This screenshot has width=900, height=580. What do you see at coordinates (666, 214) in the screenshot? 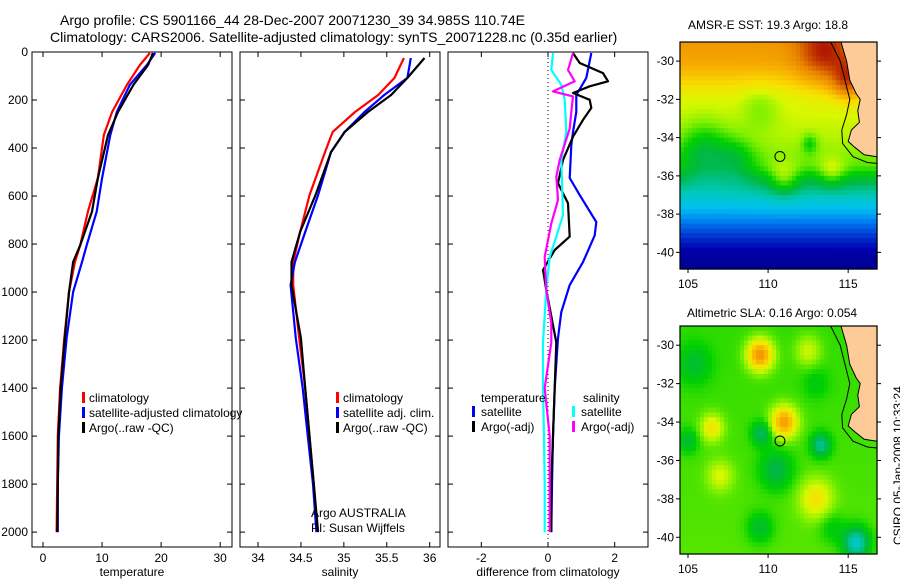
I see `y-tick-label: -38` at bounding box center [666, 214].